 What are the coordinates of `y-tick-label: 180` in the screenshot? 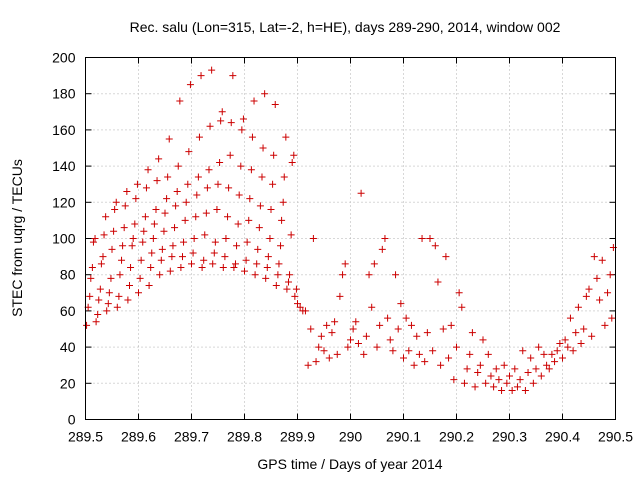 It's located at (64, 94).